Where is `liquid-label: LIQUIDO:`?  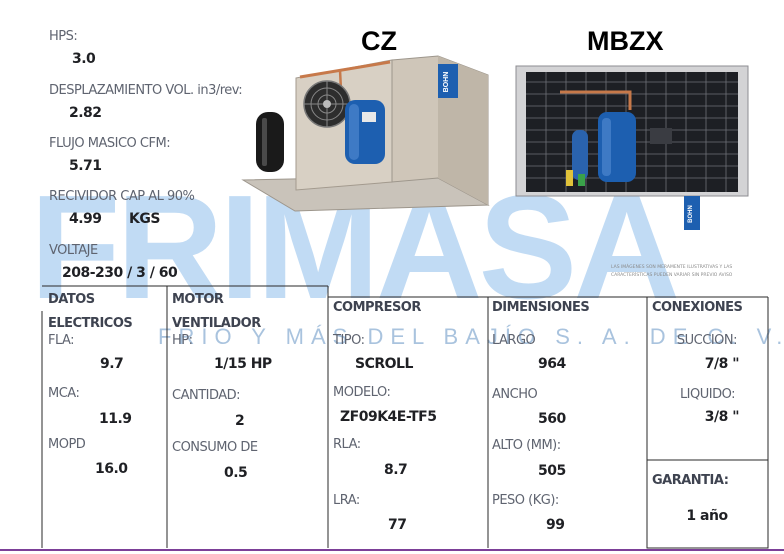
liquid-label: LIQUIDO: is located at coordinates (707, 394).